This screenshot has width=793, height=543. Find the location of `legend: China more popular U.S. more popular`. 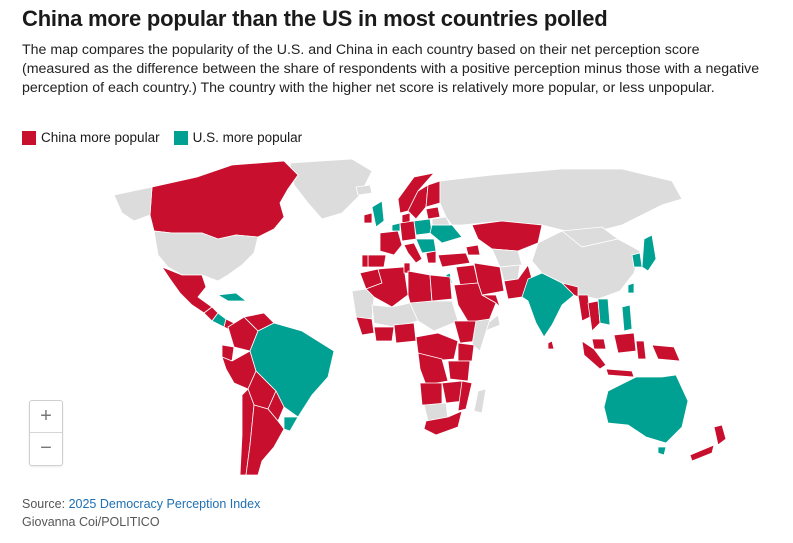

legend: China more popular U.S. more popular is located at coordinates (169, 137).